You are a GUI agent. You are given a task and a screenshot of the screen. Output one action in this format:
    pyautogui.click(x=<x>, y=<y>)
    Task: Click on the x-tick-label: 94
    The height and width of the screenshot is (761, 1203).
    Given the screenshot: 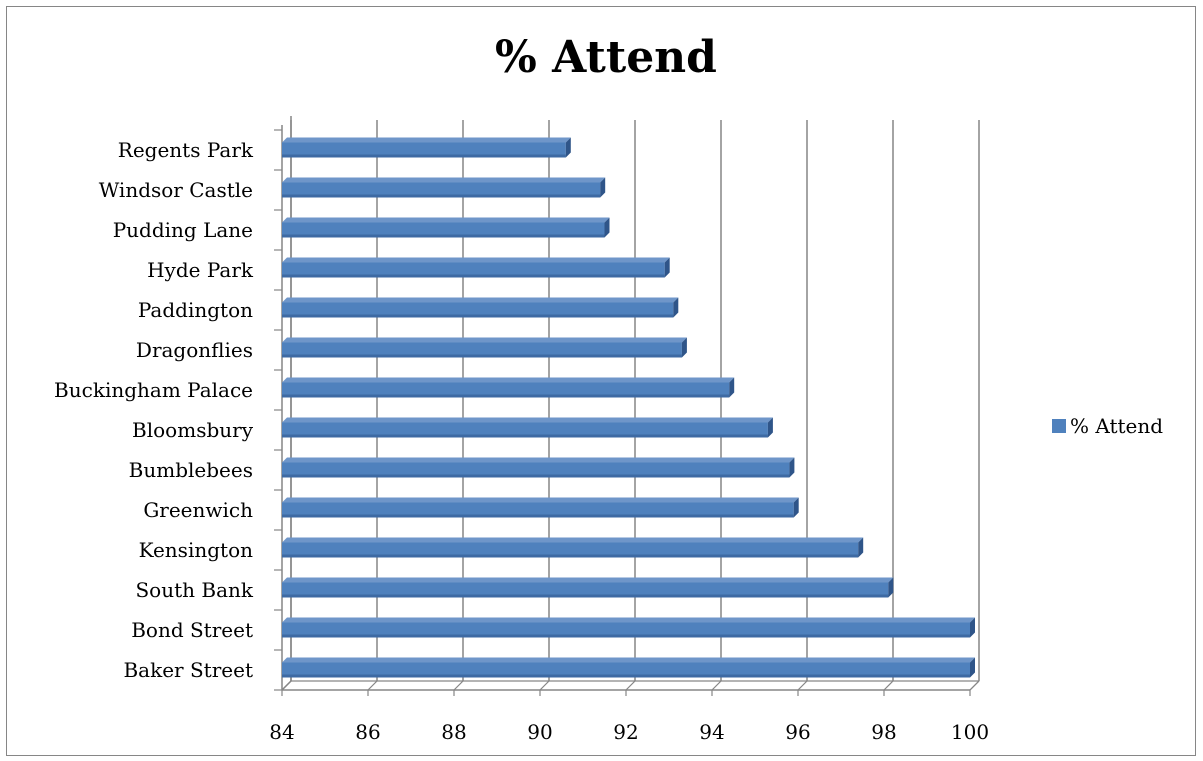 What is the action you would take?
    pyautogui.click(x=711, y=732)
    